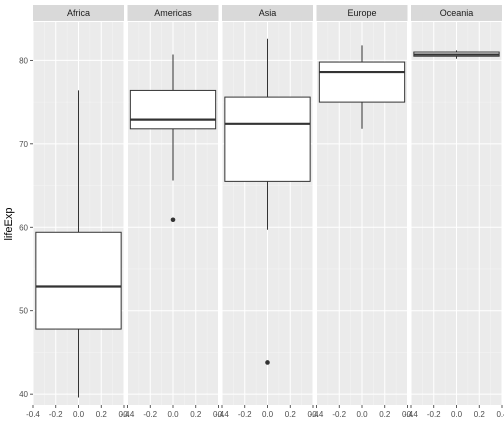  I want to click on y-tick-label: 70, so click(23, 144).